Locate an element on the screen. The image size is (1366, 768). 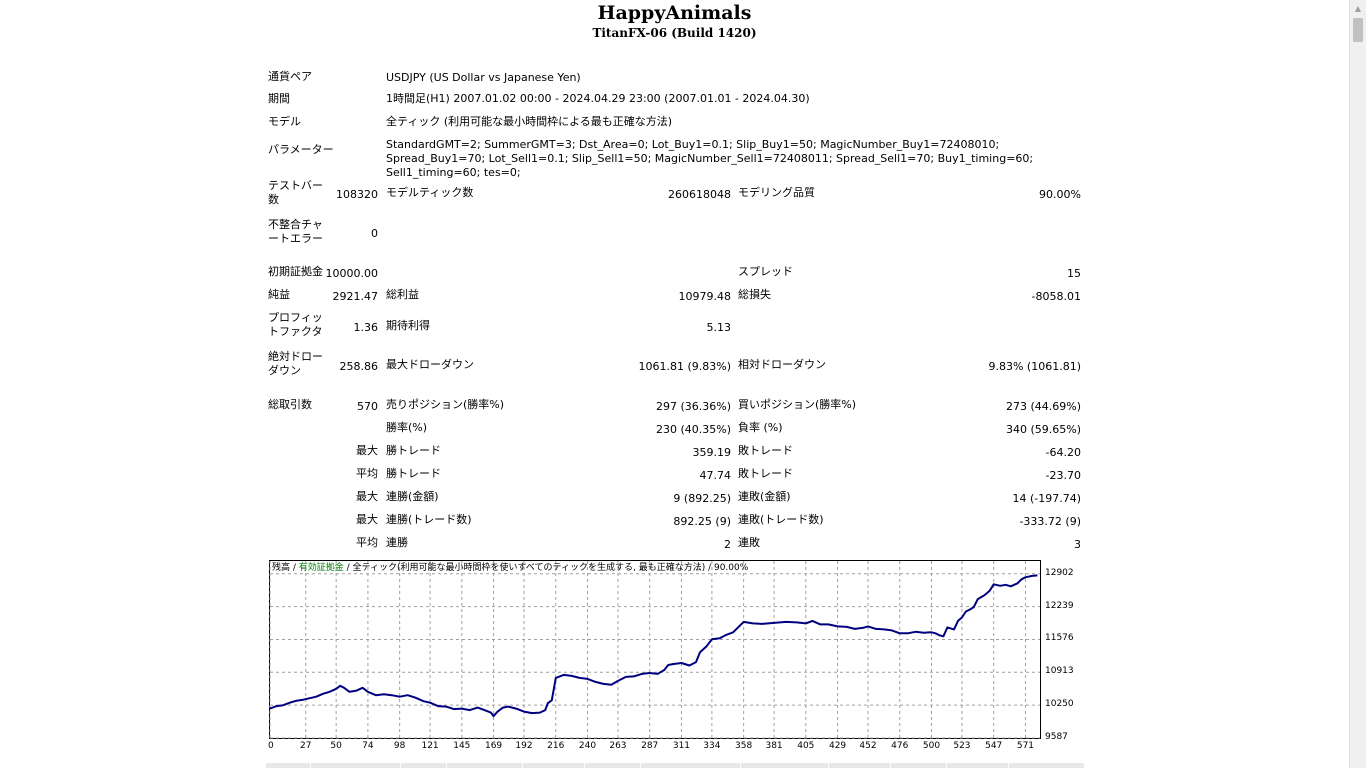
report-title: HappyAnimals is located at coordinates (674, 13).